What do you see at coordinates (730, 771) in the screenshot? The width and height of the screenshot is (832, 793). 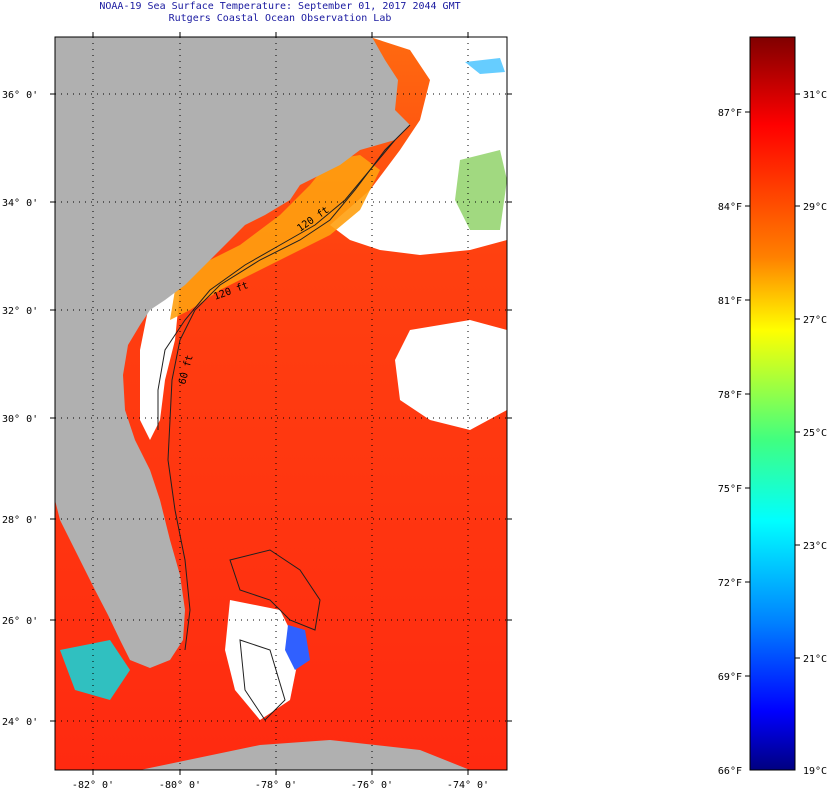 I see `cb-f-66: 66°F` at bounding box center [730, 771].